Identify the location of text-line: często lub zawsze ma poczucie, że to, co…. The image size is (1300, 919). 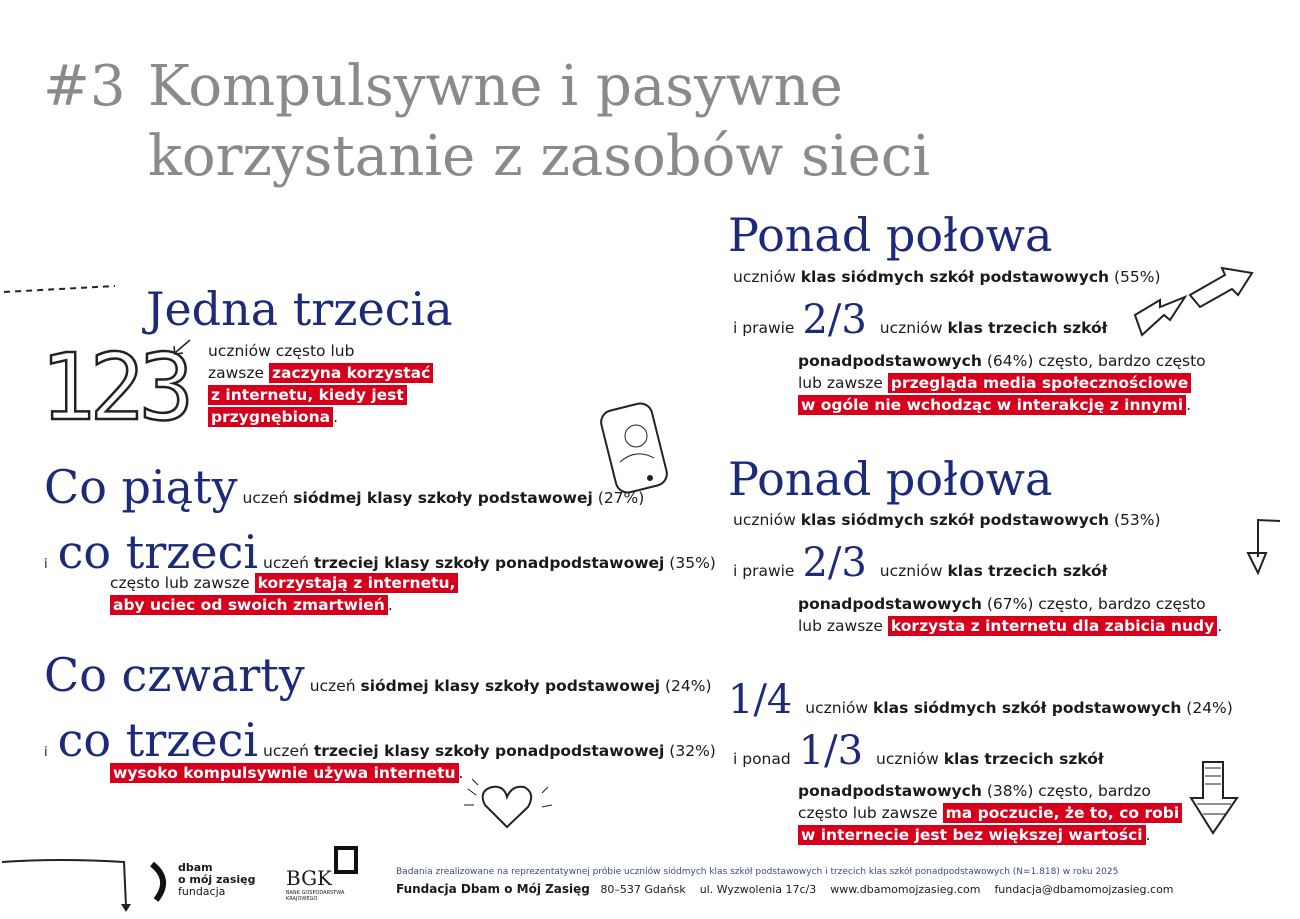
(990, 813).